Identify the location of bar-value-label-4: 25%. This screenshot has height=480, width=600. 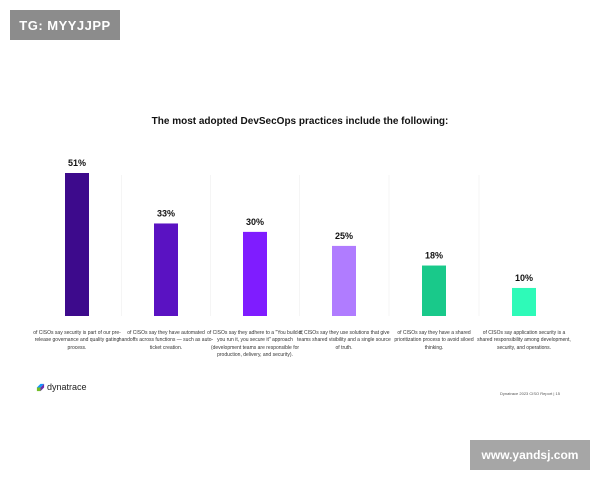
(344, 236).